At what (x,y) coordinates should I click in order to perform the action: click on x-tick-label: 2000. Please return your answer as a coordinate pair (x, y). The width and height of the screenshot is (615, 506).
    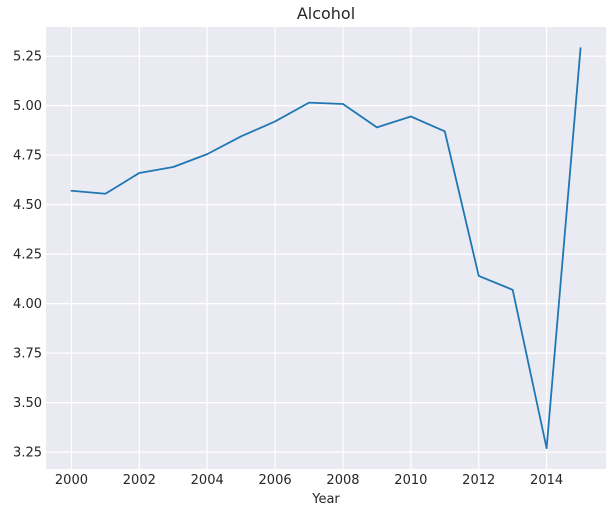
    Looking at the image, I should click on (71, 480).